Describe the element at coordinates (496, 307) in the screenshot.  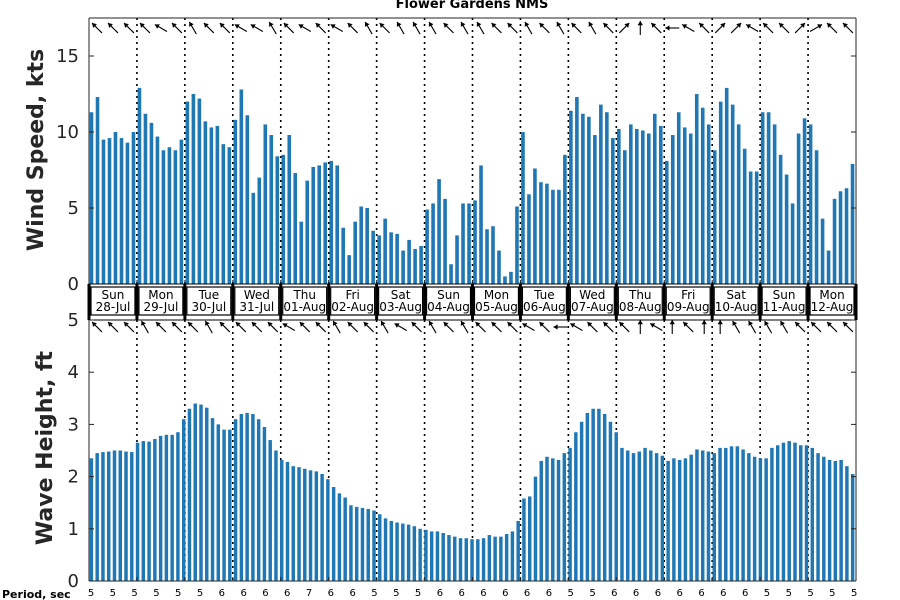
I see `day-date: 05-Aug` at that location.